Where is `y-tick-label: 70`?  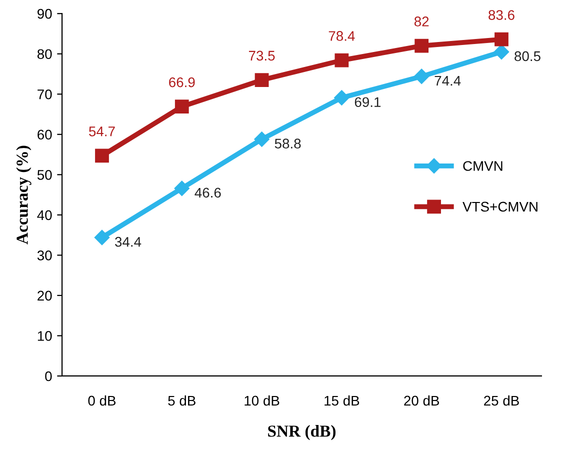
y-tick-label: 70 is located at coordinates (45, 94).